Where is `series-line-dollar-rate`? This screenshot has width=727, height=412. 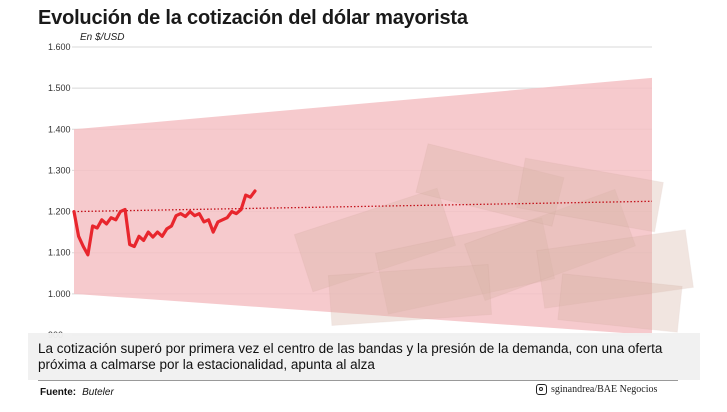
series-line-dollar-rate is located at coordinates (164, 223).